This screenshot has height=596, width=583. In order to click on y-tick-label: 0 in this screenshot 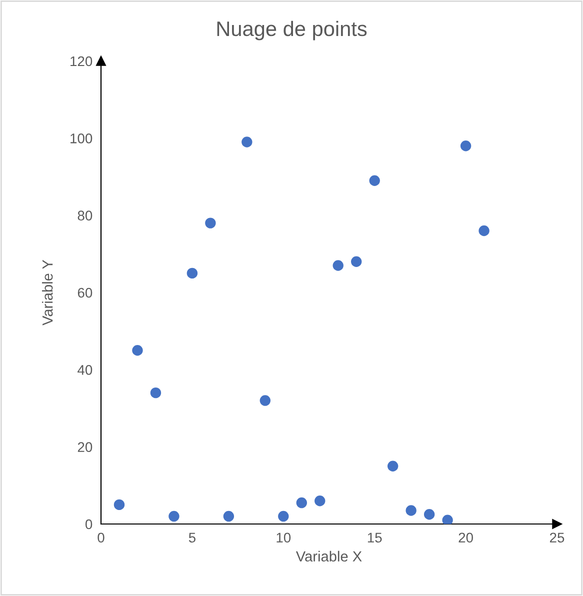, I will do `click(88, 524)`.